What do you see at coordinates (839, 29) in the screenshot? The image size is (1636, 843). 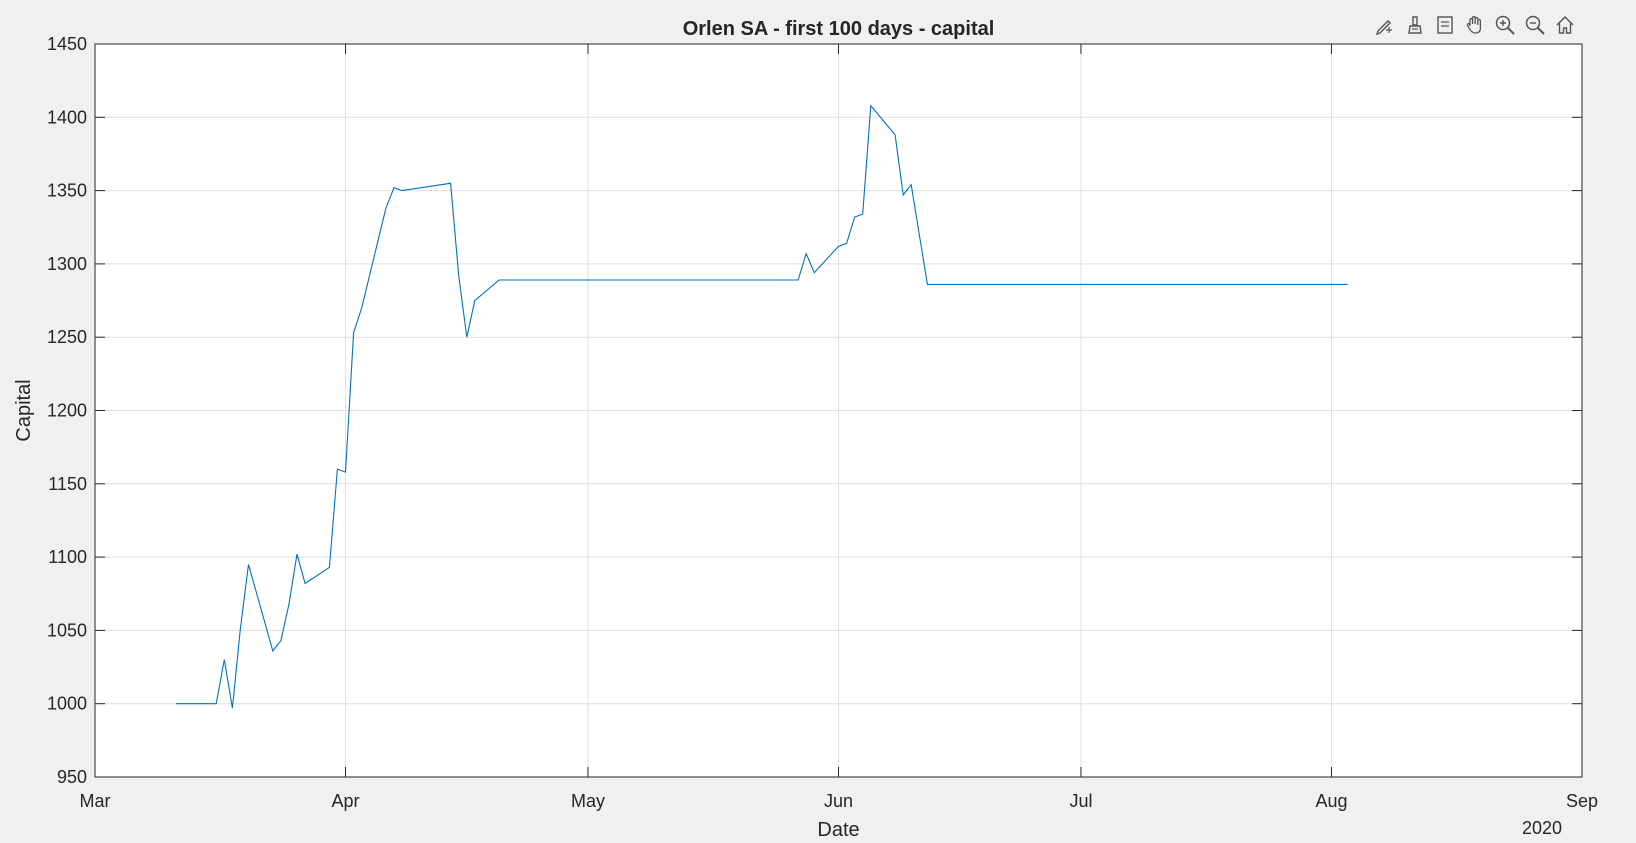 I see `chart-title: Orlen SA - first 100 days - capital` at bounding box center [839, 29].